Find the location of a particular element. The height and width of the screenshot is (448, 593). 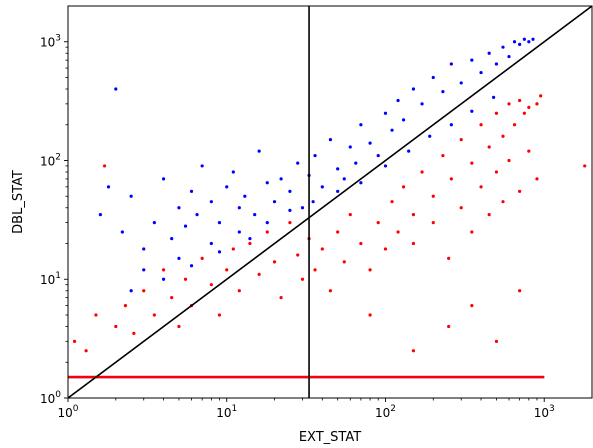

y-tick-label: 10² is located at coordinates (50, 160).